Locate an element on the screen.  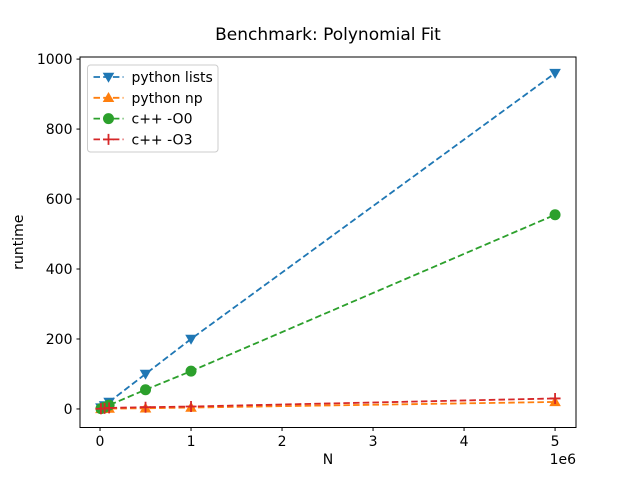
x-tick-label: 5 is located at coordinates (555, 442).